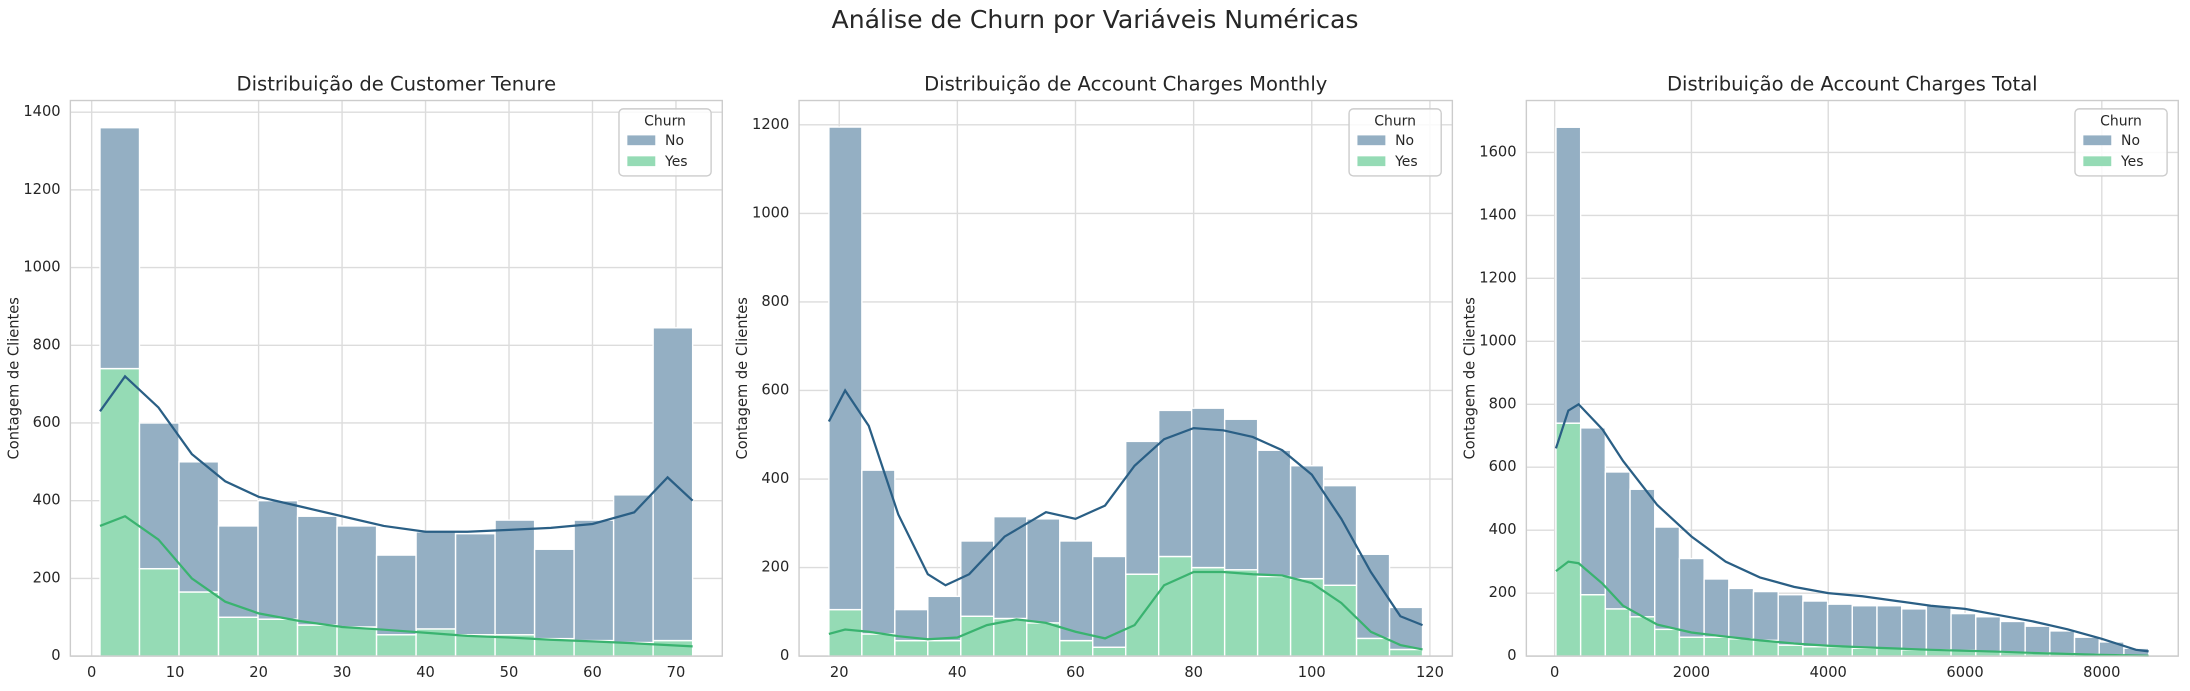 The height and width of the screenshot is (691, 2190). I want to click on axes-title: Distribuição de Account Charges Total, so click(1852, 84).